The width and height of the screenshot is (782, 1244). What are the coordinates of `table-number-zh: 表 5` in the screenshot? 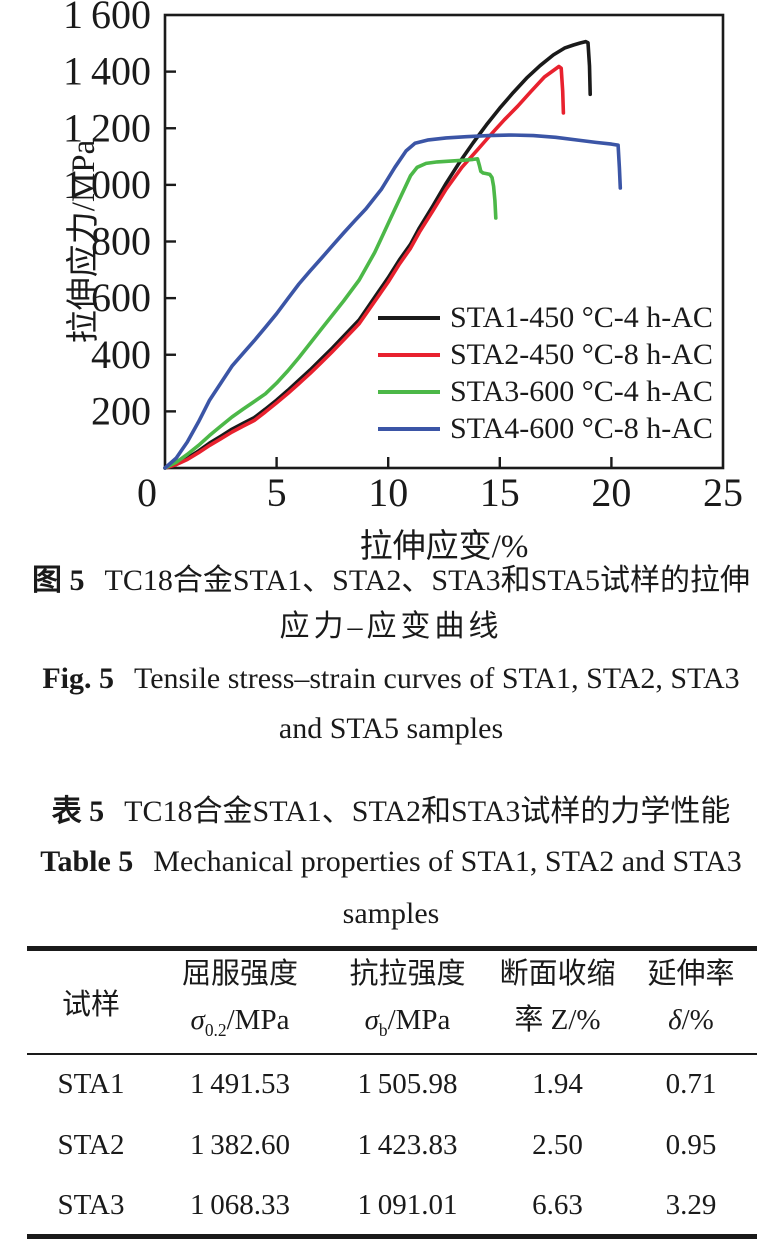 It's located at (78, 811).